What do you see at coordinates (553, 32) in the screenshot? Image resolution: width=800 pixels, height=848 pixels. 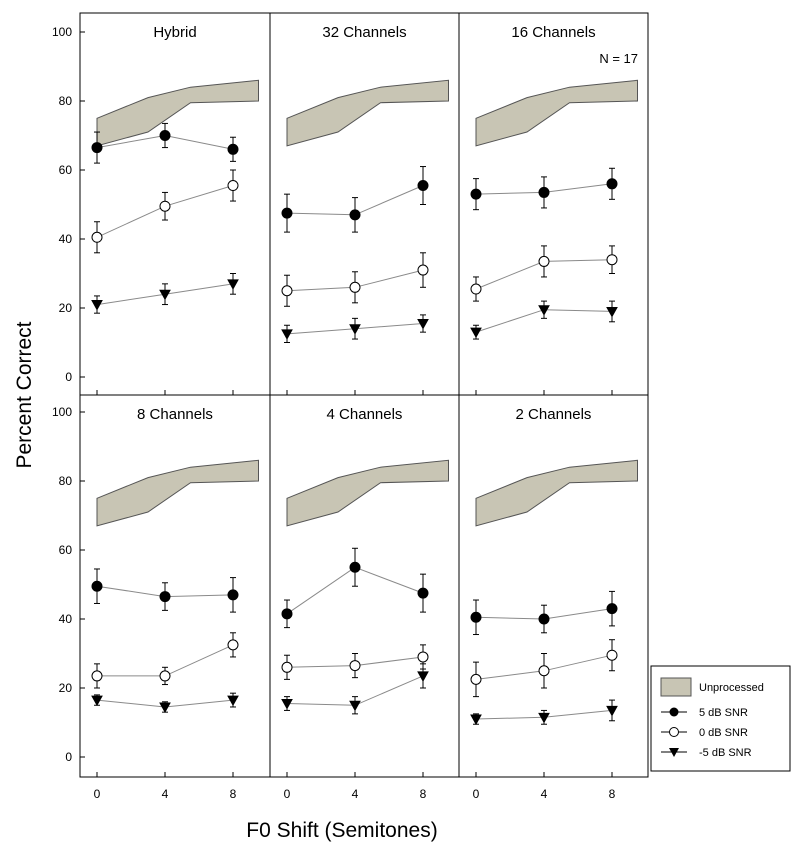 I see `panel-title: 16 Channels` at bounding box center [553, 32].